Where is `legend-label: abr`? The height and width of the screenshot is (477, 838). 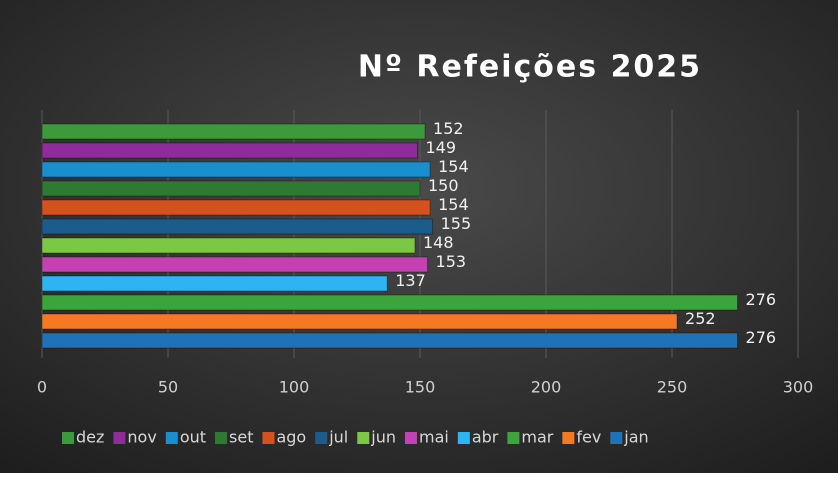
legend-label: abr is located at coordinates (485, 437).